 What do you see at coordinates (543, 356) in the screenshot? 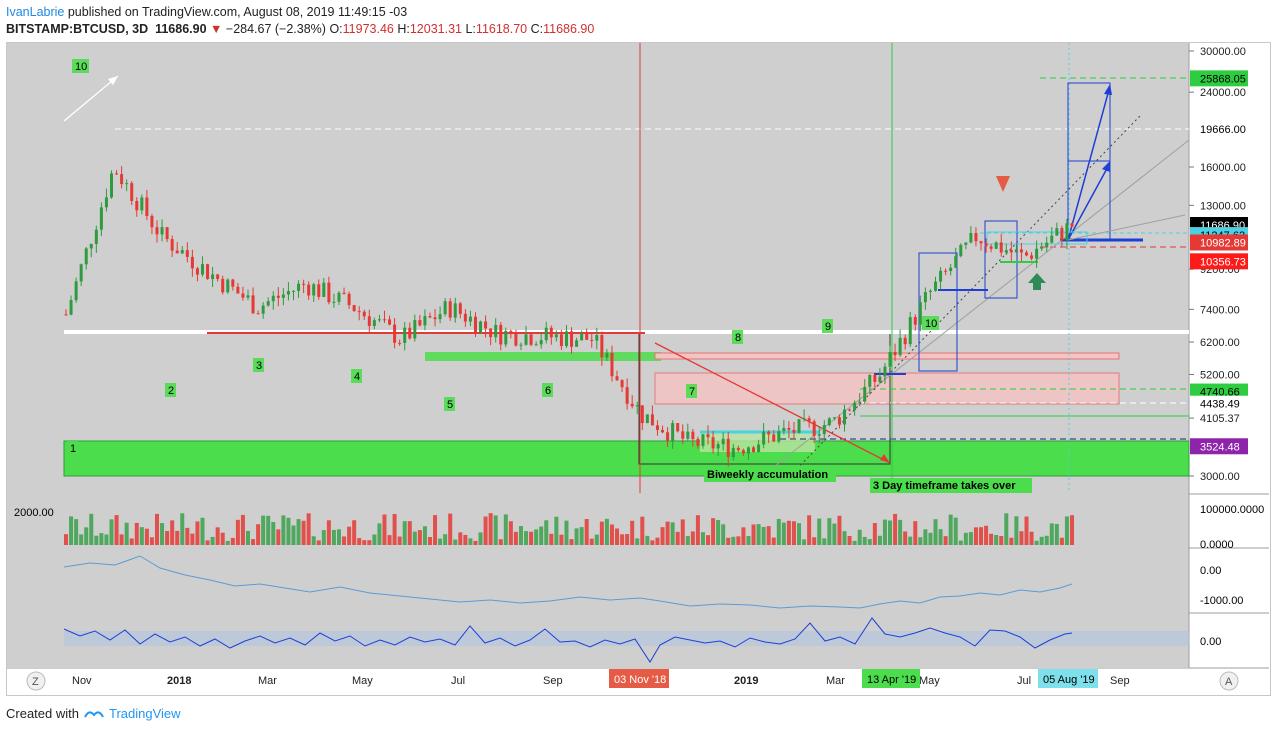
I see `zone-green-band` at bounding box center [543, 356].